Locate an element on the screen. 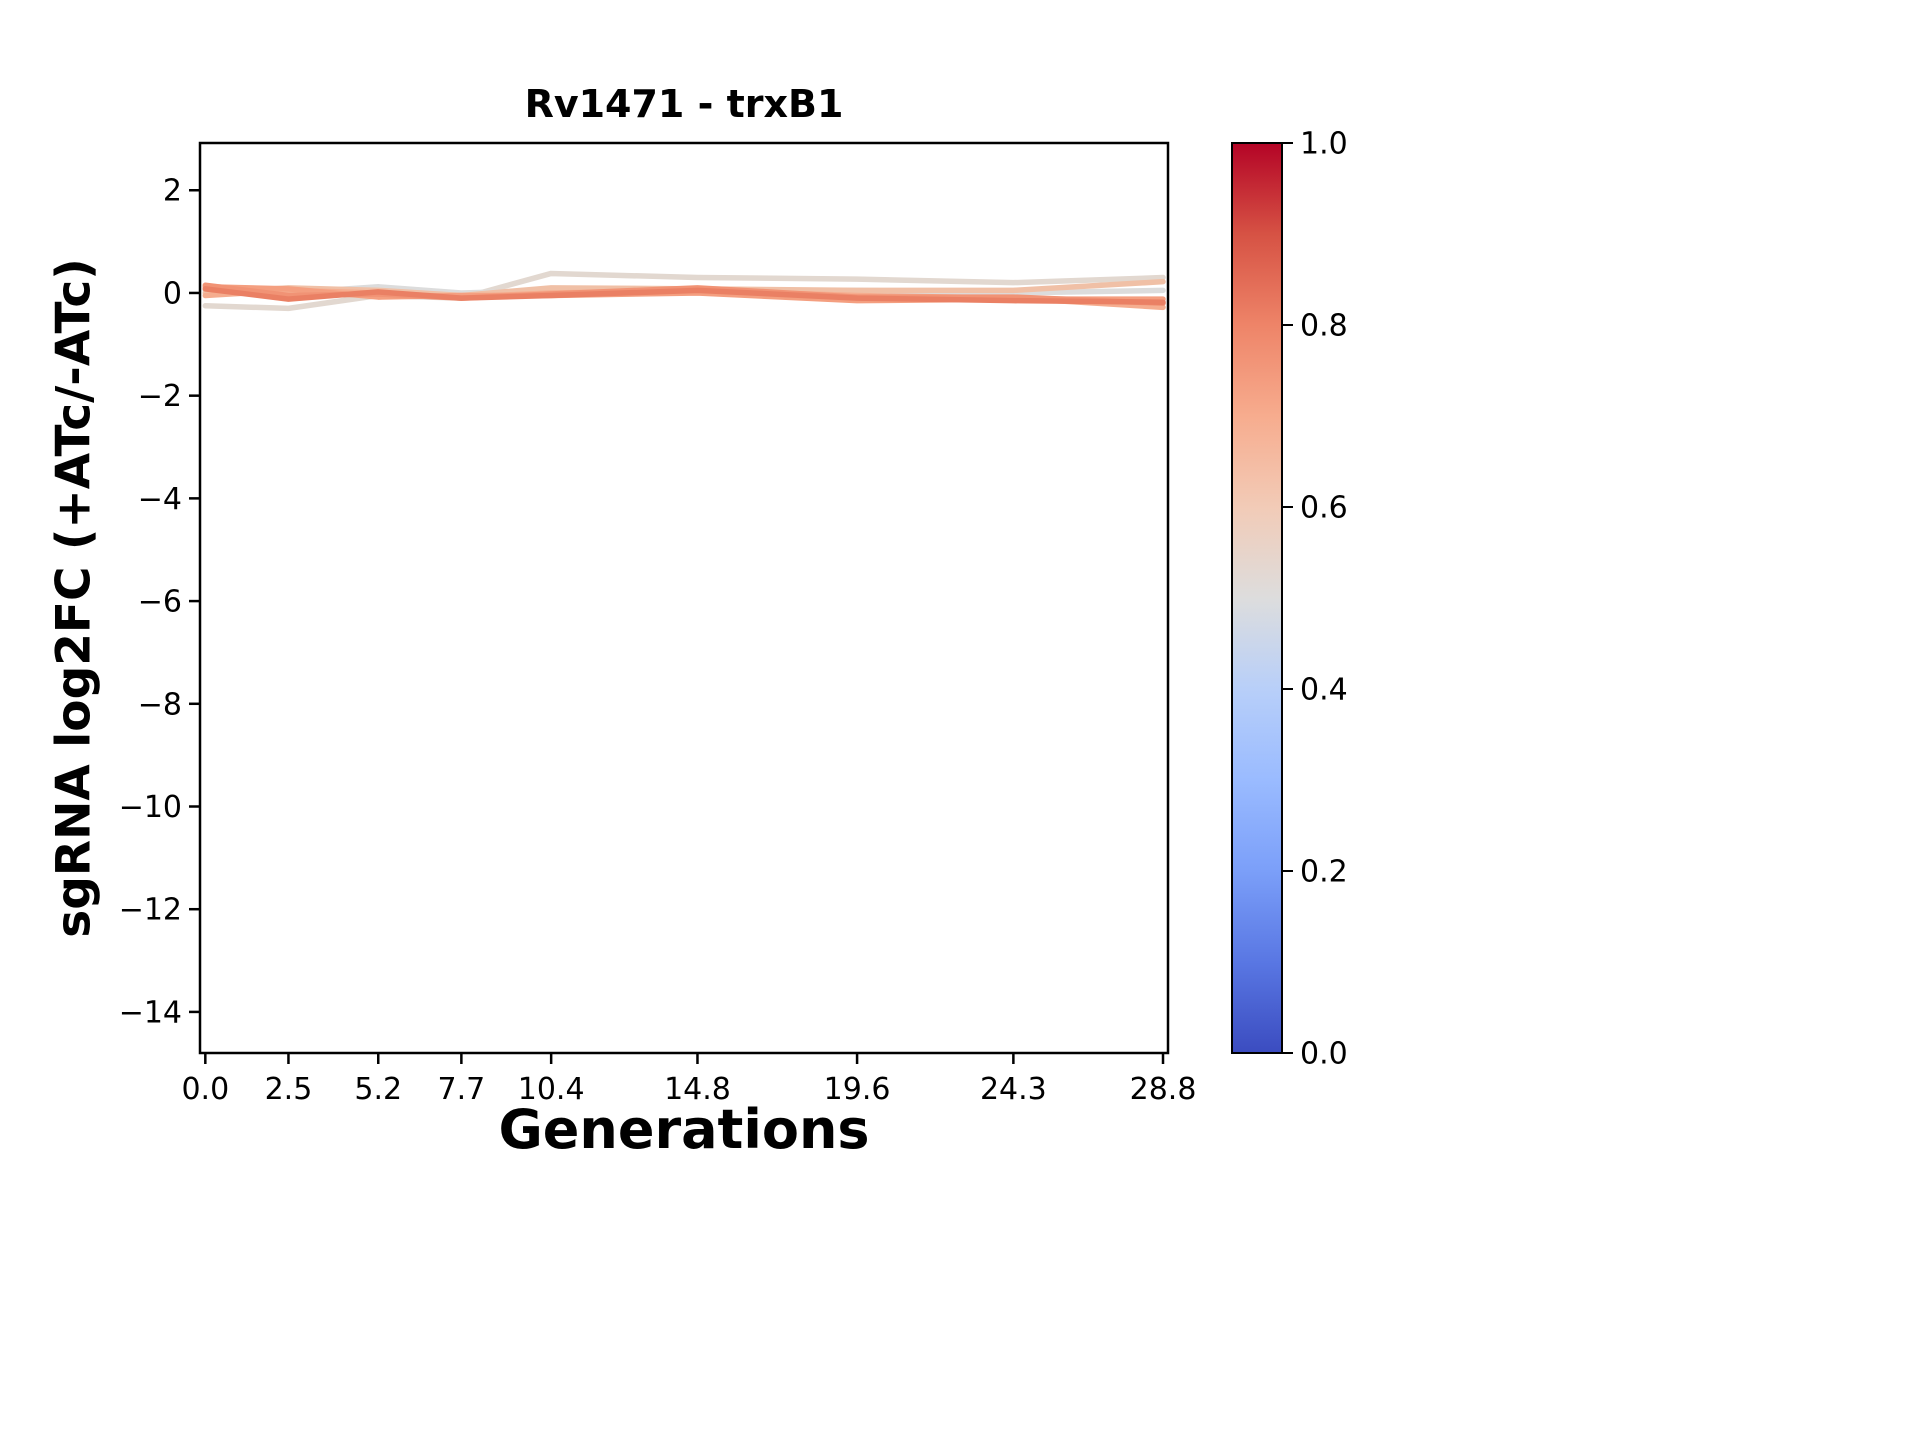  x-axis-label: Generations is located at coordinates (684, 1129).